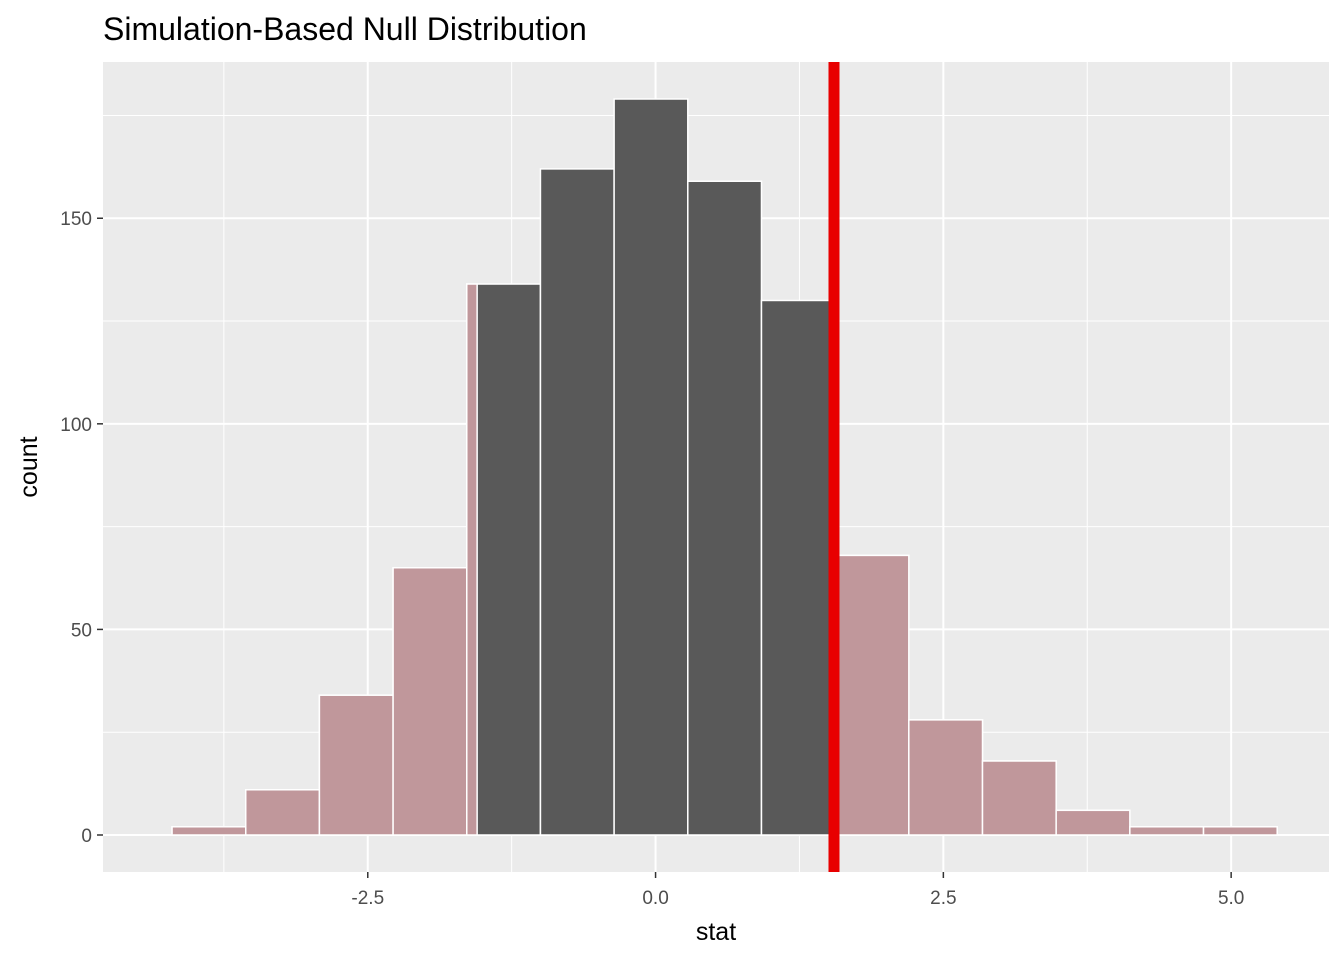 The width and height of the screenshot is (1344, 960). I want to click on x-tick-label-1: 0.0, so click(655, 898).